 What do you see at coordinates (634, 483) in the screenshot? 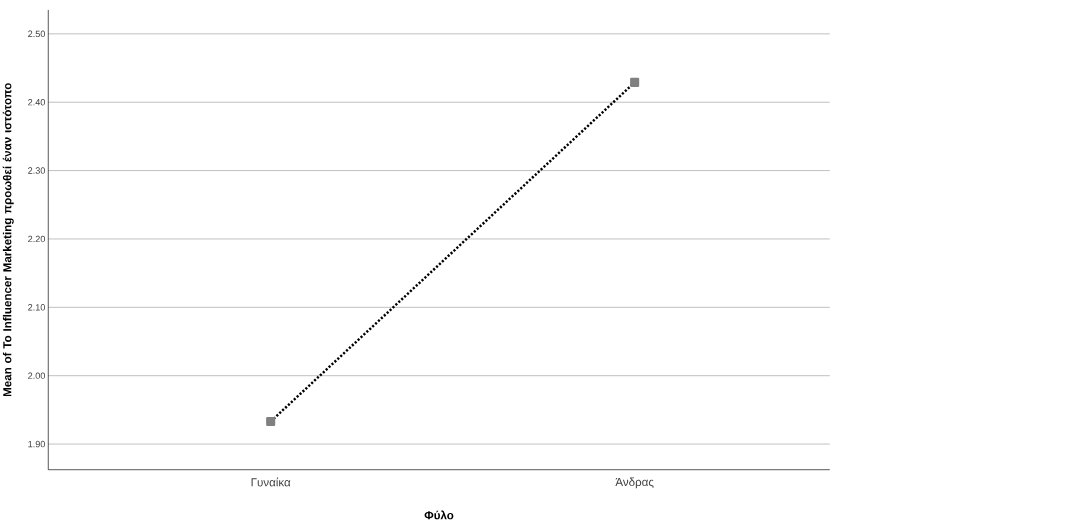
I see `x-tick-label: Άνδρας` at bounding box center [634, 483].